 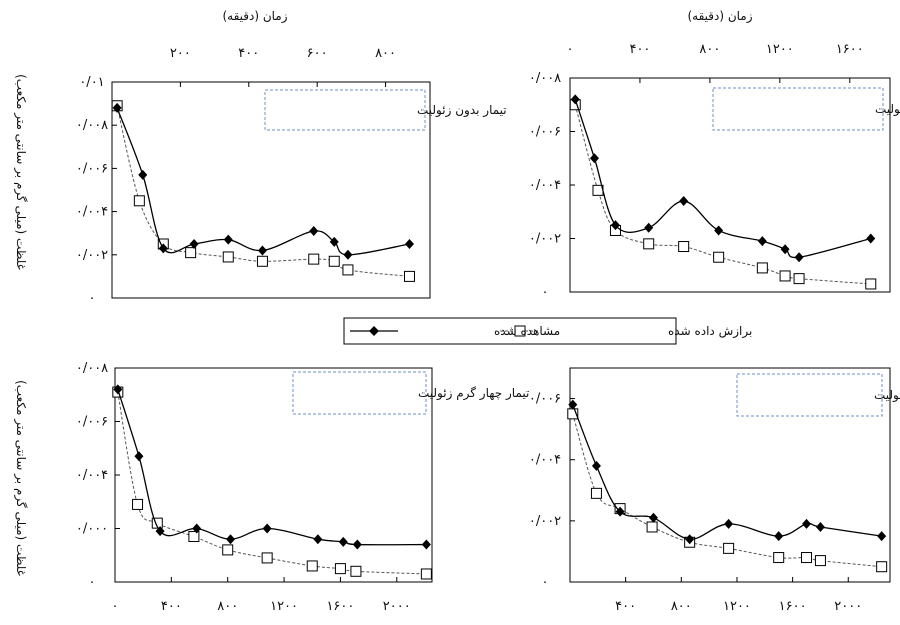 I want to click on y-tick-label: ۰/۰۰۸, so click(x=92, y=125).